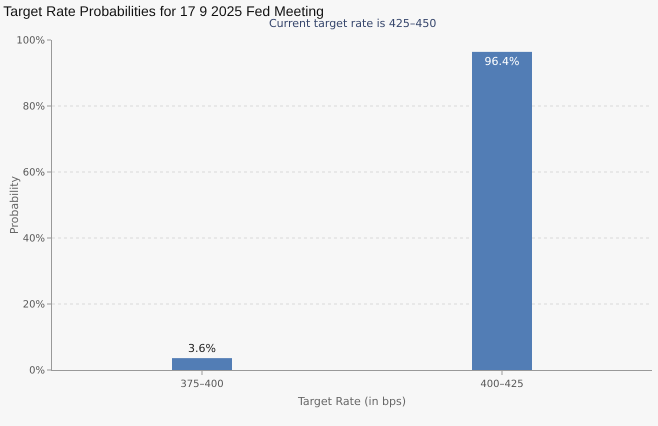 Image resolution: width=658 pixels, height=426 pixels. What do you see at coordinates (33, 107) in the screenshot?
I see `y-tick-label: 80%` at bounding box center [33, 107].